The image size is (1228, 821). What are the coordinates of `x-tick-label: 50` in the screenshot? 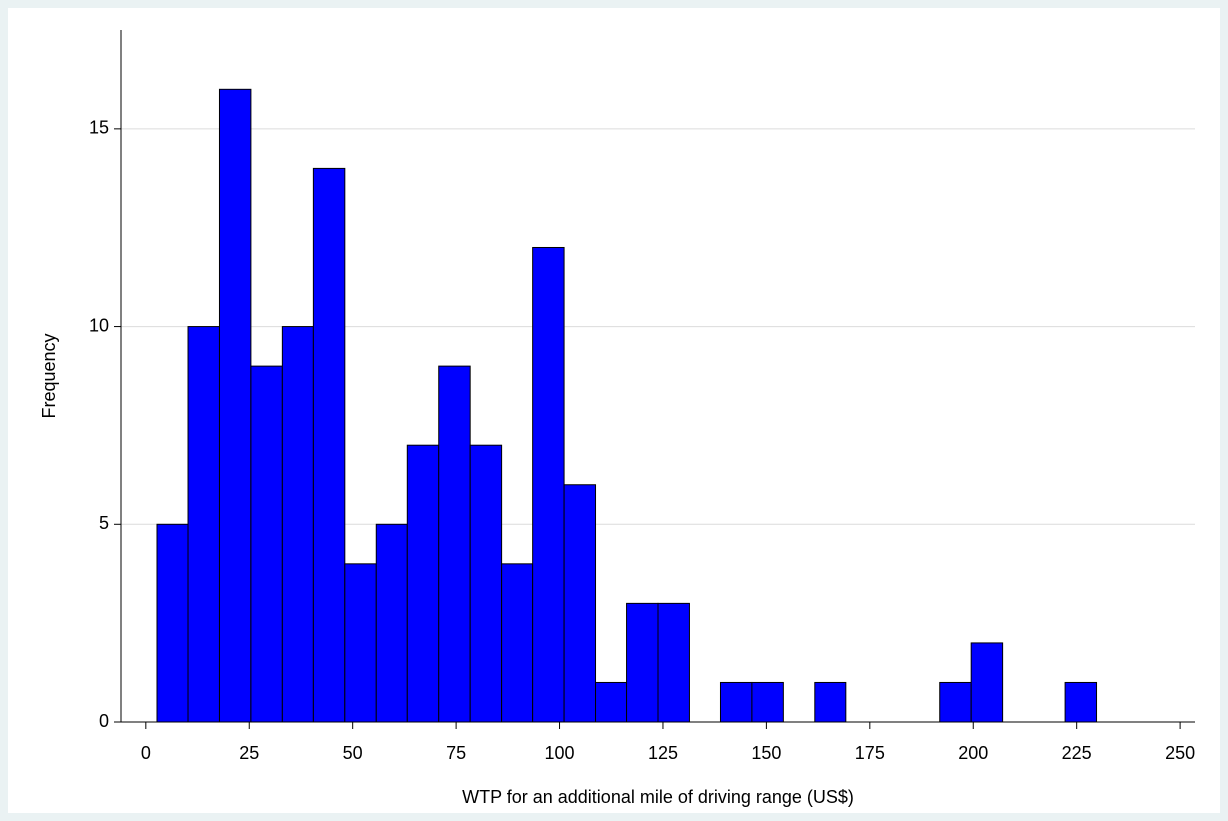 It's located at (353, 753).